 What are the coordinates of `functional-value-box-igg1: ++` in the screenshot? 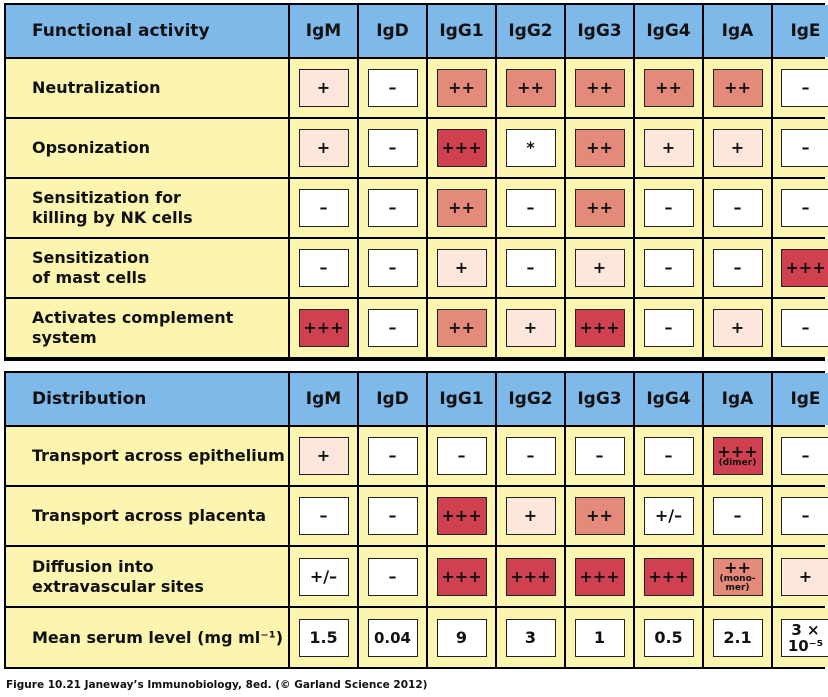 It's located at (461, 328).